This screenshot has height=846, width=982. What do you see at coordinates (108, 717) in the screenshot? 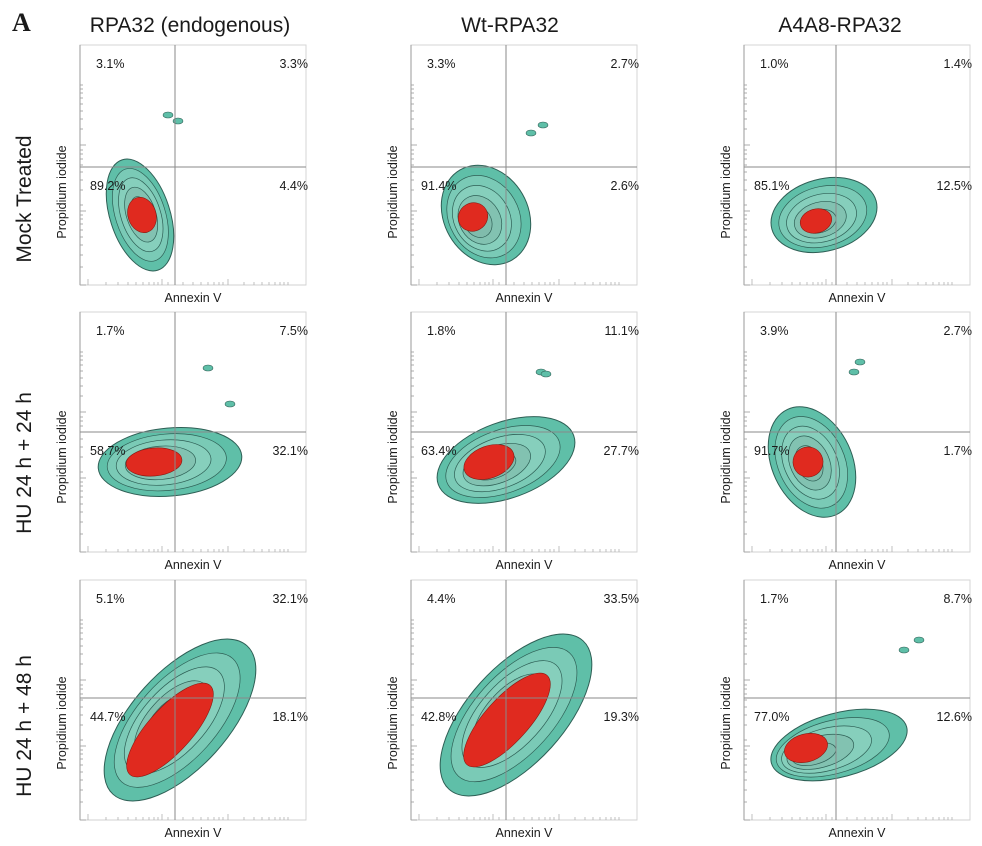
I see `quadrant-lower-left-value: 44.7%` at bounding box center [108, 717].